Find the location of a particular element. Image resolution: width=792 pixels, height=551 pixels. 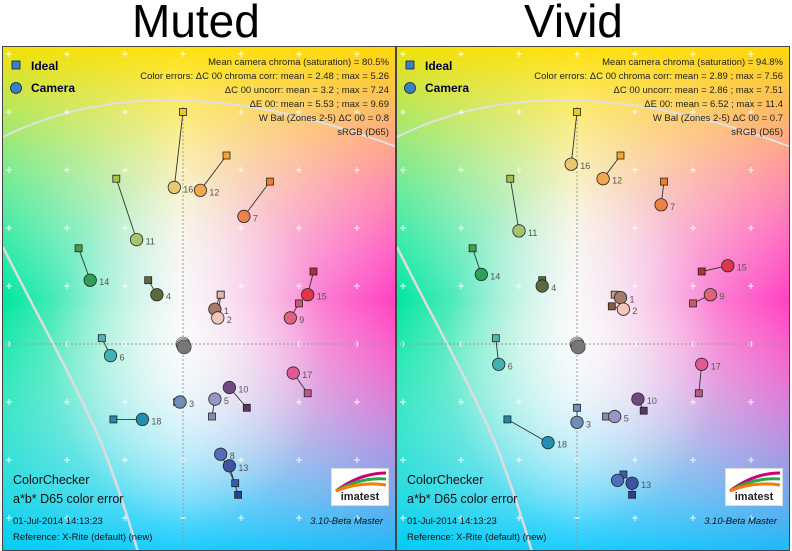

patch-label: 13 is located at coordinates (646, 485).